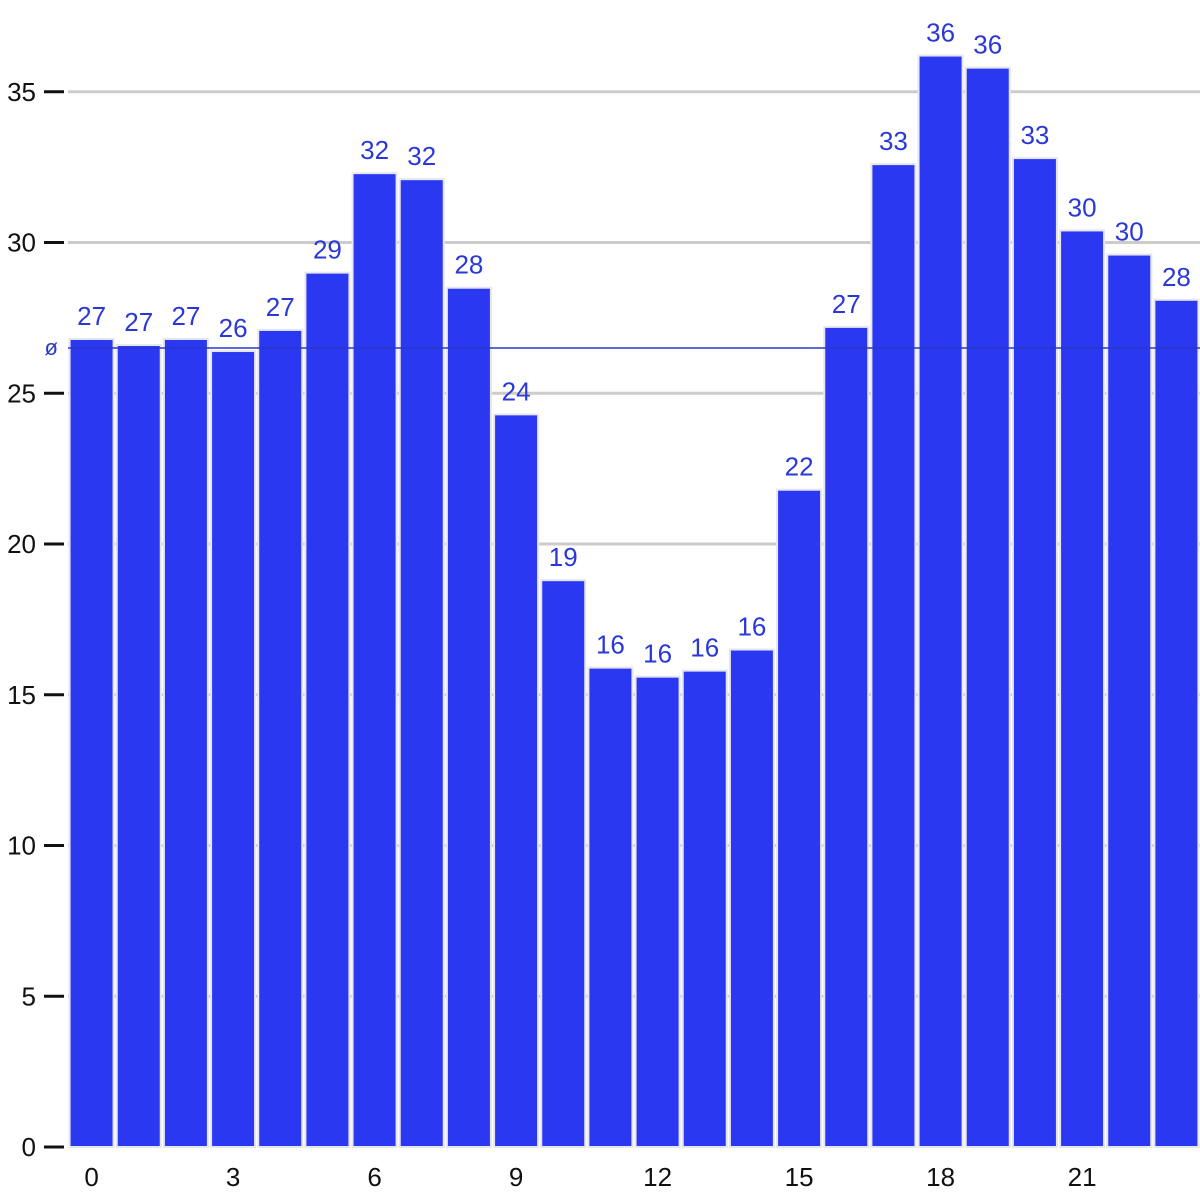  I want to click on y-tick-label: 10, so click(21, 846).